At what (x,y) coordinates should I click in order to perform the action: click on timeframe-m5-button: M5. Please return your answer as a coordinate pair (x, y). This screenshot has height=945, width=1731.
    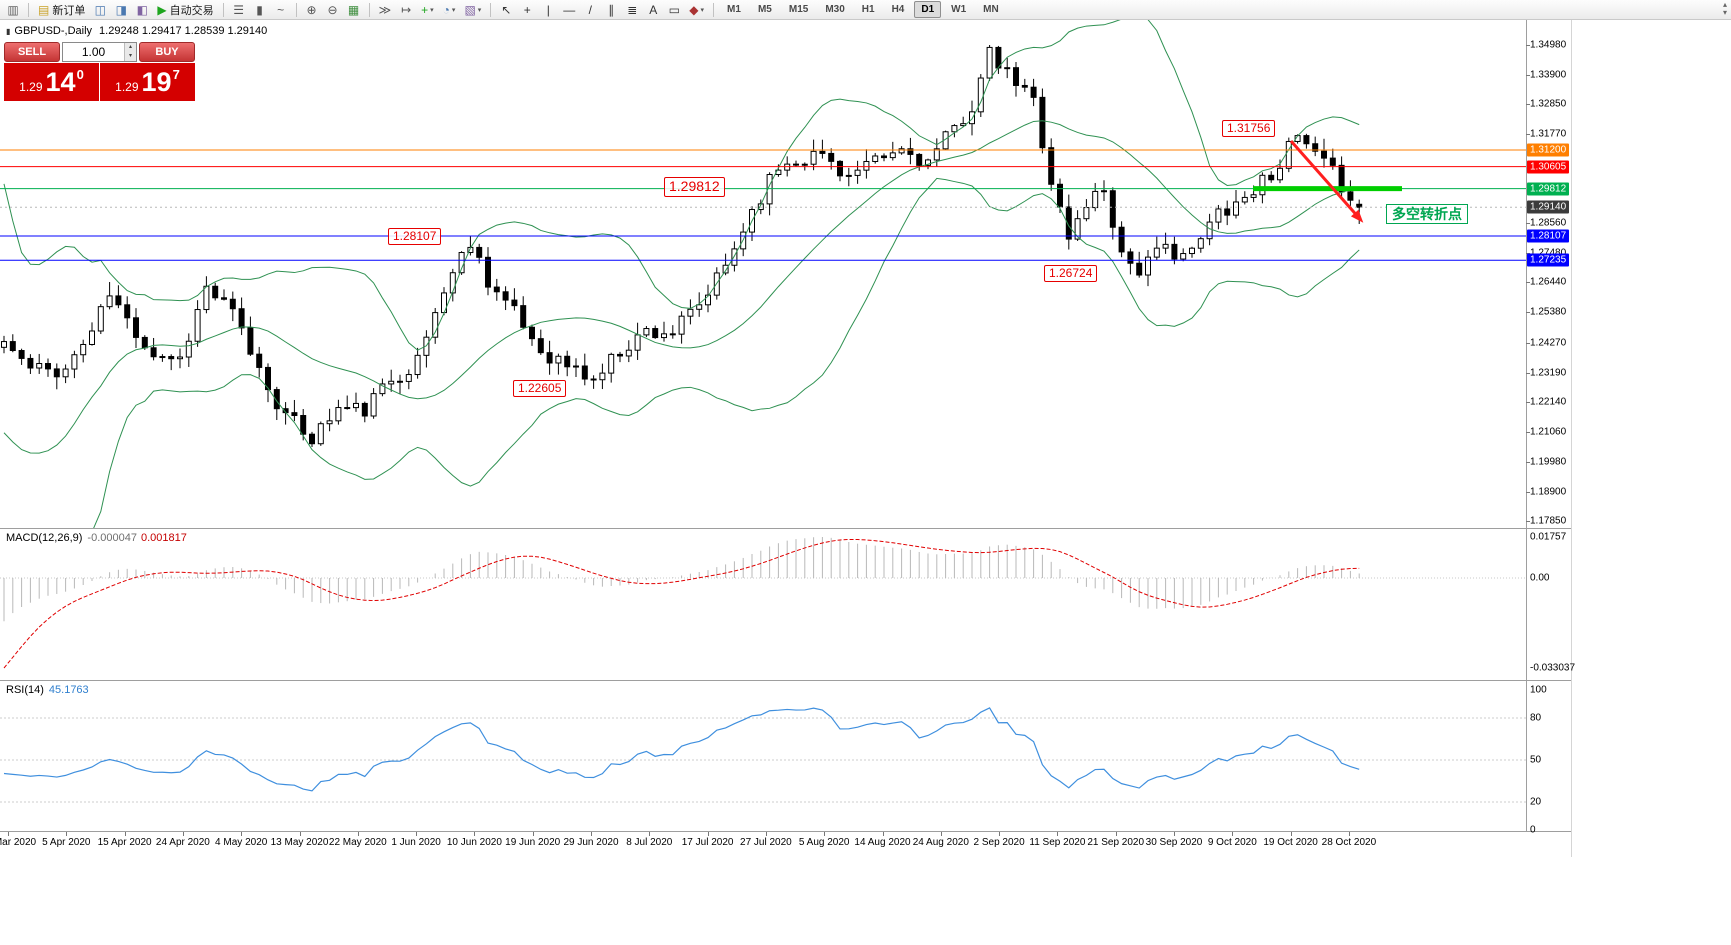
    Looking at the image, I should click on (764, 9).